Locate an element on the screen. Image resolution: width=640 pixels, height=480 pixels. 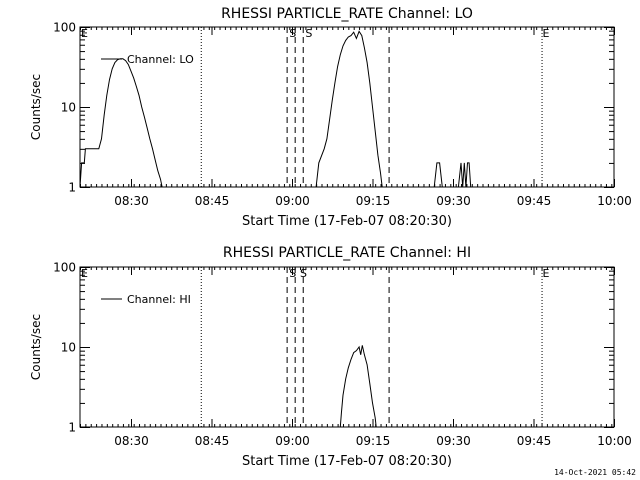
series-group is located at coordinates (358, 386).